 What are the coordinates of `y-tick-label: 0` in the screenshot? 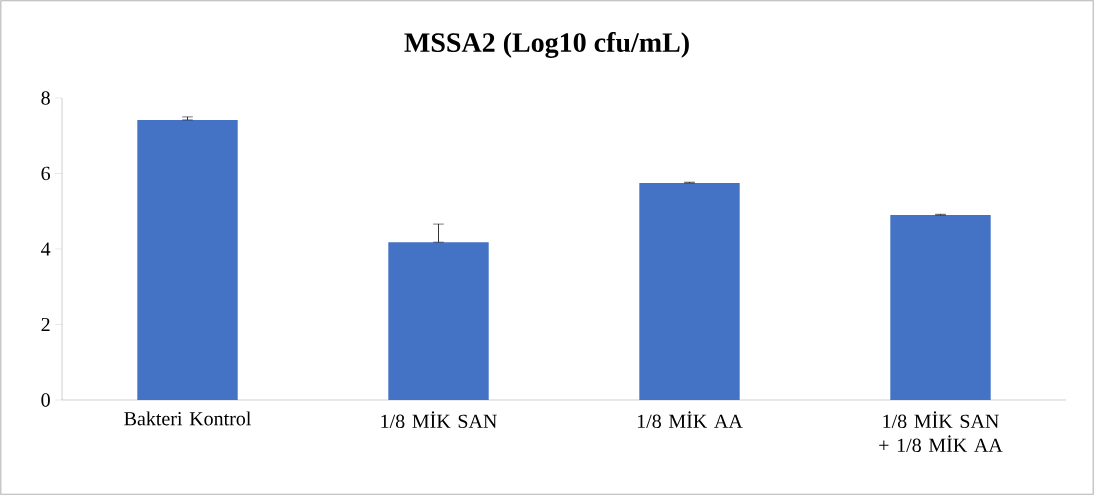 It's located at (45, 400).